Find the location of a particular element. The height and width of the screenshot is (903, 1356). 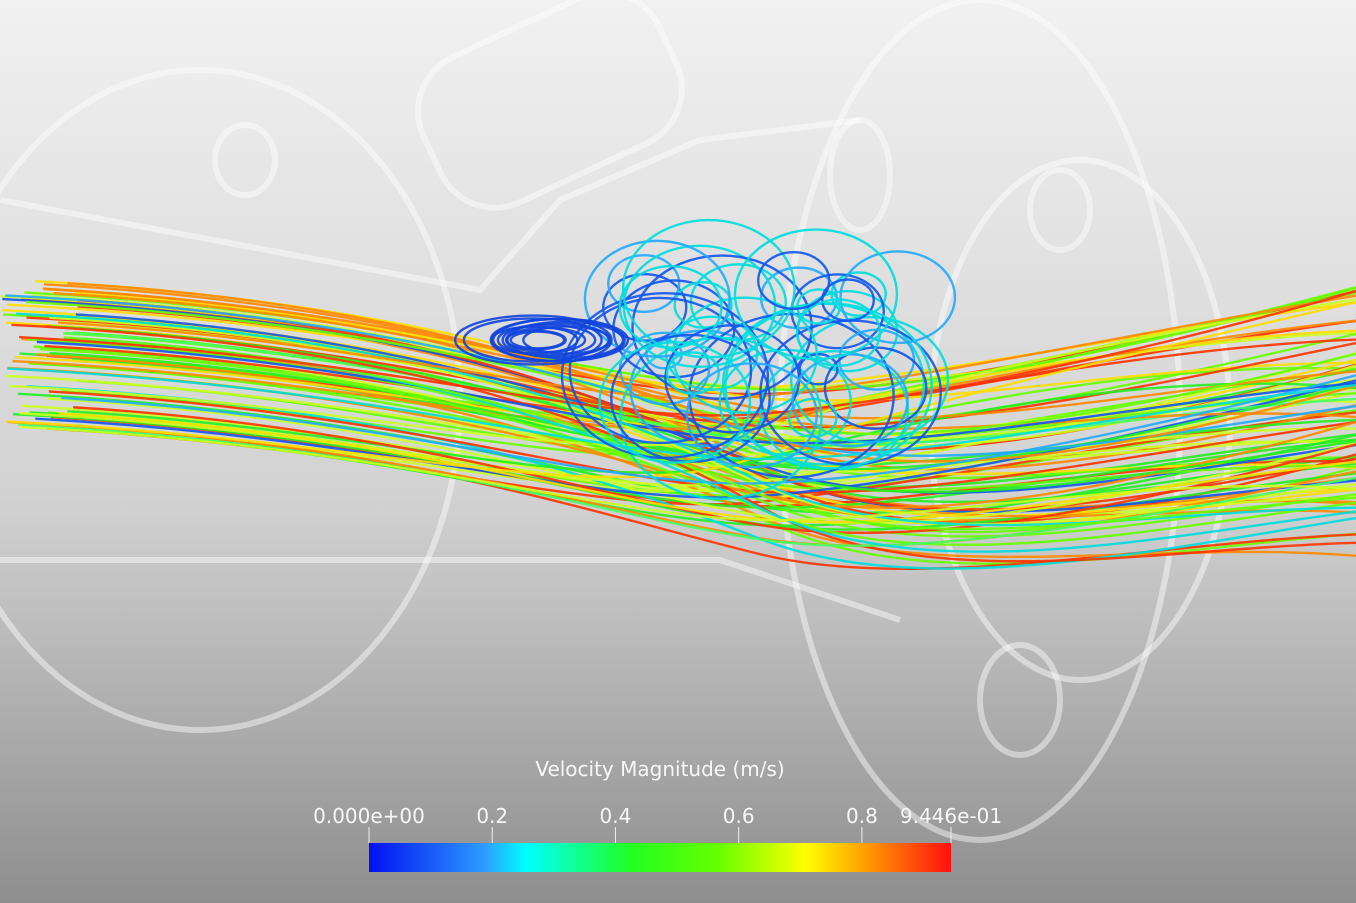

tick-label: 0.000e+00 is located at coordinates (369, 816).